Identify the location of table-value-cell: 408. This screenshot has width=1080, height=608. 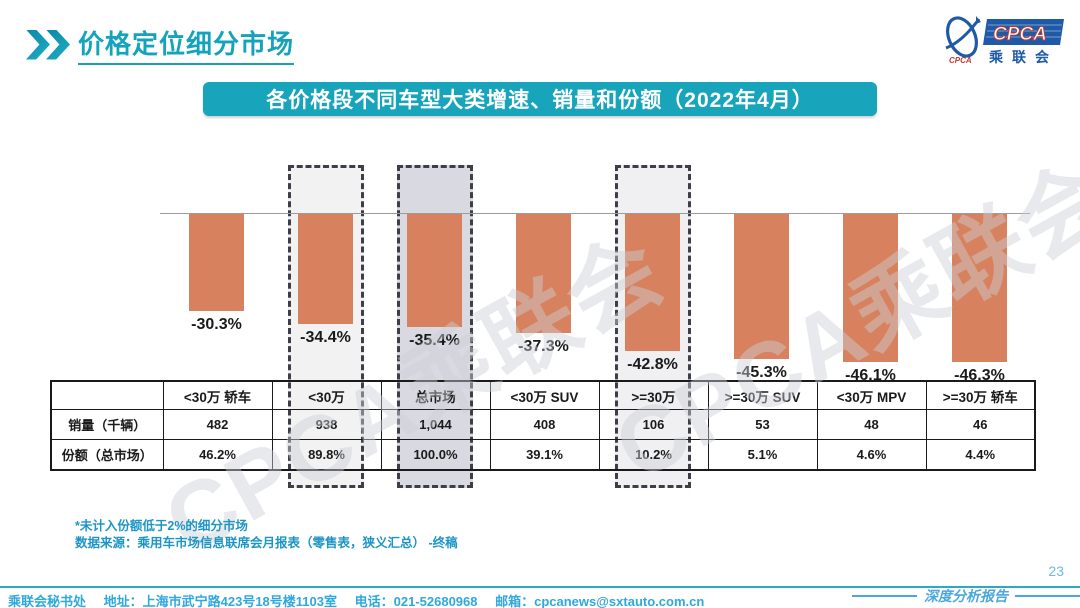
(544, 424).